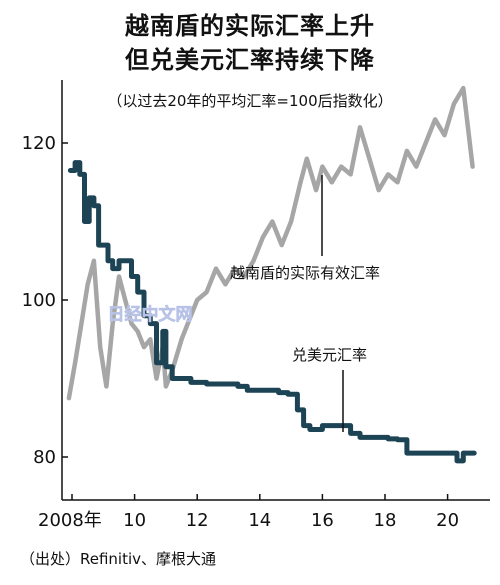 The width and height of the screenshot is (500, 585). I want to click on watermark: 日经中文网, so click(150, 314).